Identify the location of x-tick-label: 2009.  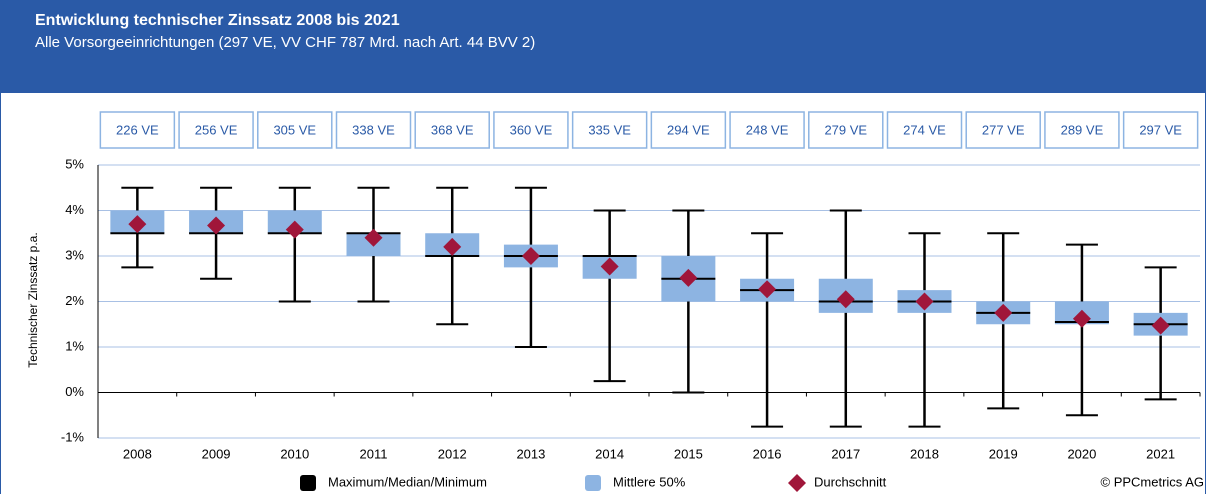
(216, 453).